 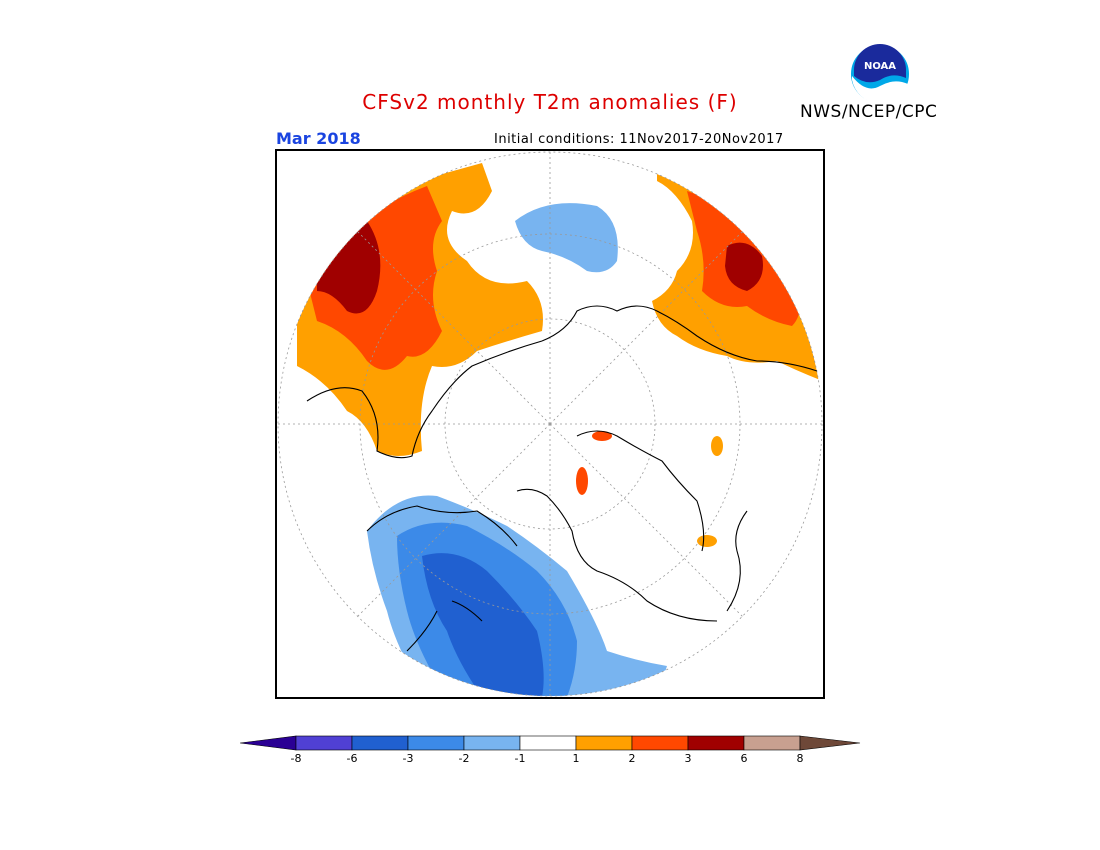 What do you see at coordinates (800, 758) in the screenshot?
I see `legend-label: 8` at bounding box center [800, 758].